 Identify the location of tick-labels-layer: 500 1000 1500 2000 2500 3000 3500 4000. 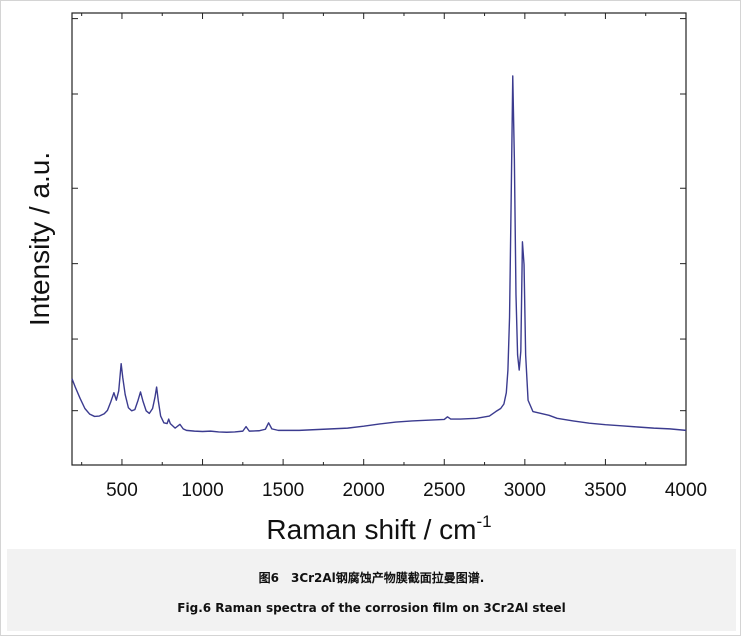
(406, 490).